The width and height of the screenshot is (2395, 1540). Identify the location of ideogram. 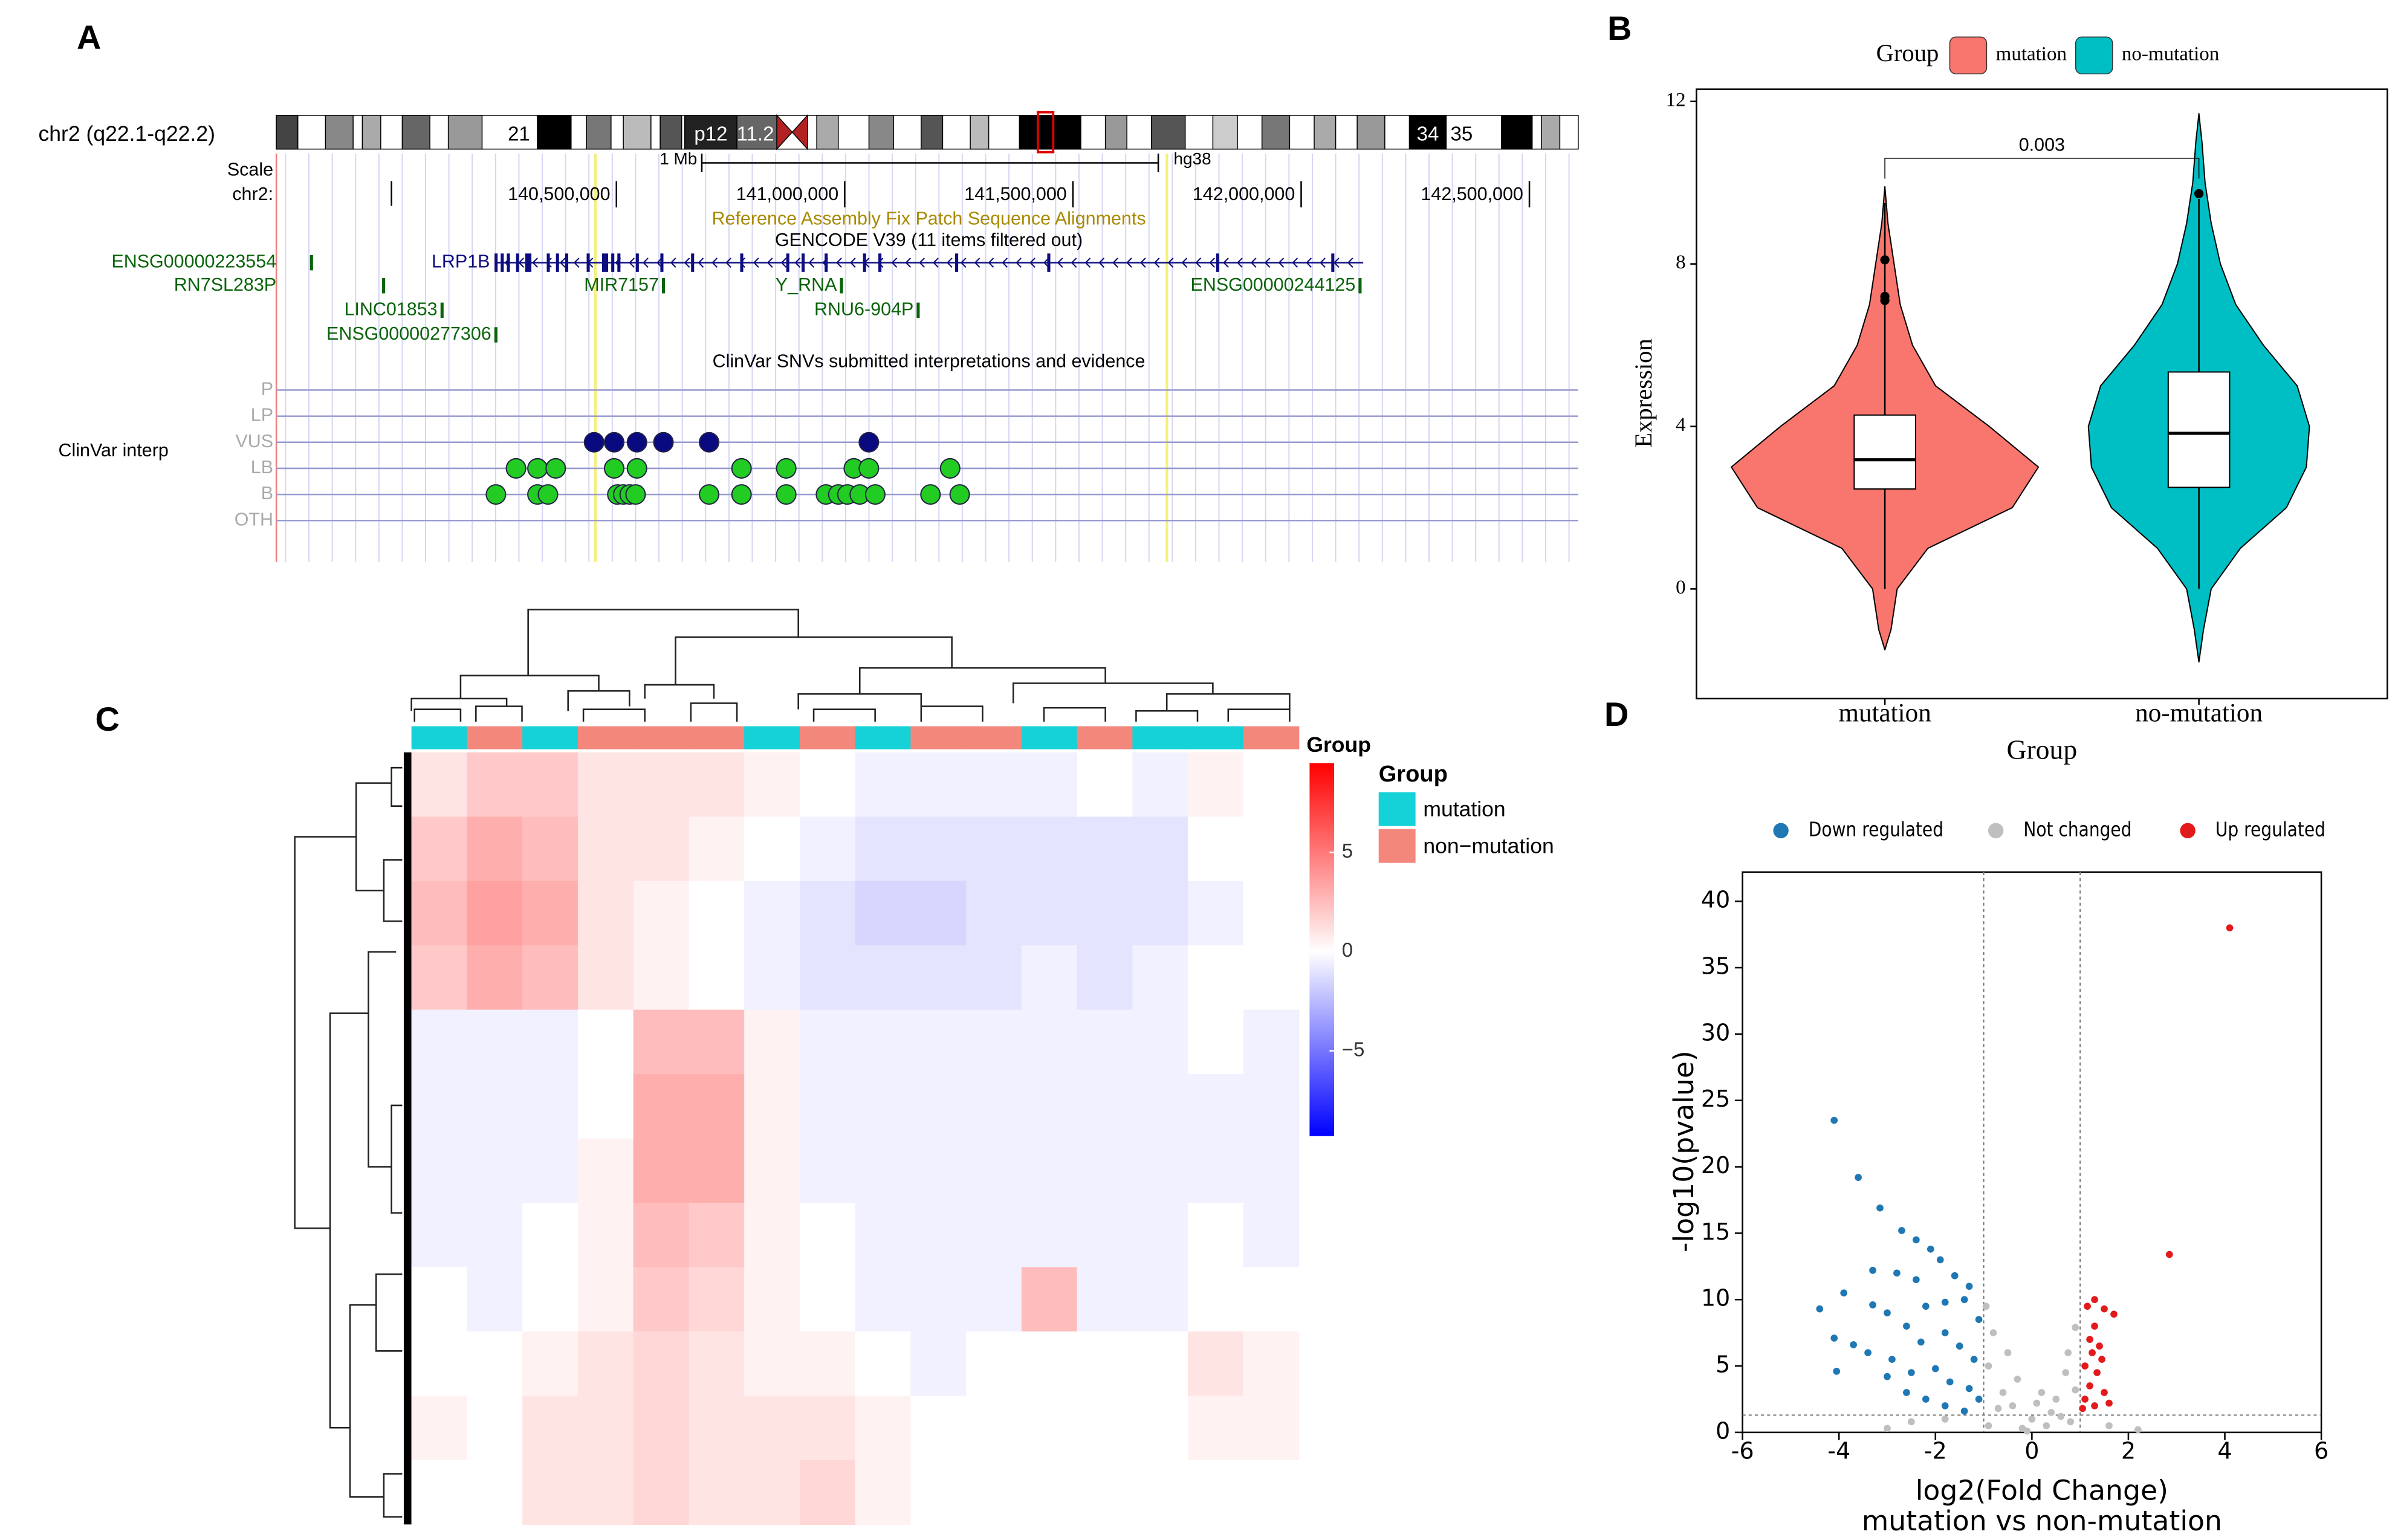
(928, 132).